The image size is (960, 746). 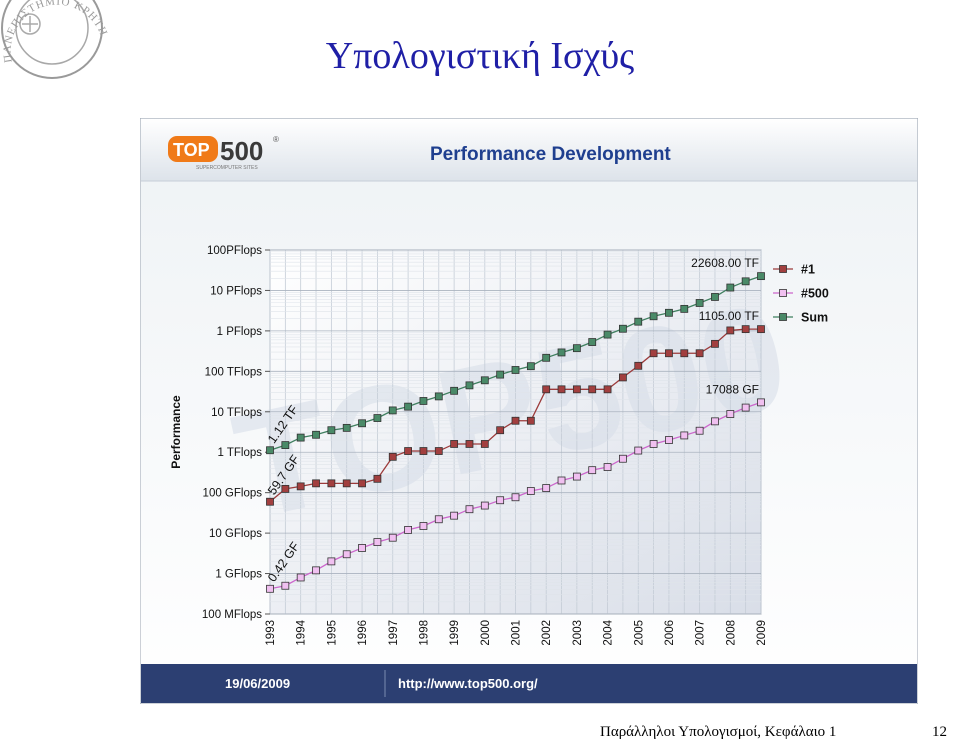 What do you see at coordinates (762, 633) in the screenshot?
I see `x-tick-label: 2009` at bounding box center [762, 633].